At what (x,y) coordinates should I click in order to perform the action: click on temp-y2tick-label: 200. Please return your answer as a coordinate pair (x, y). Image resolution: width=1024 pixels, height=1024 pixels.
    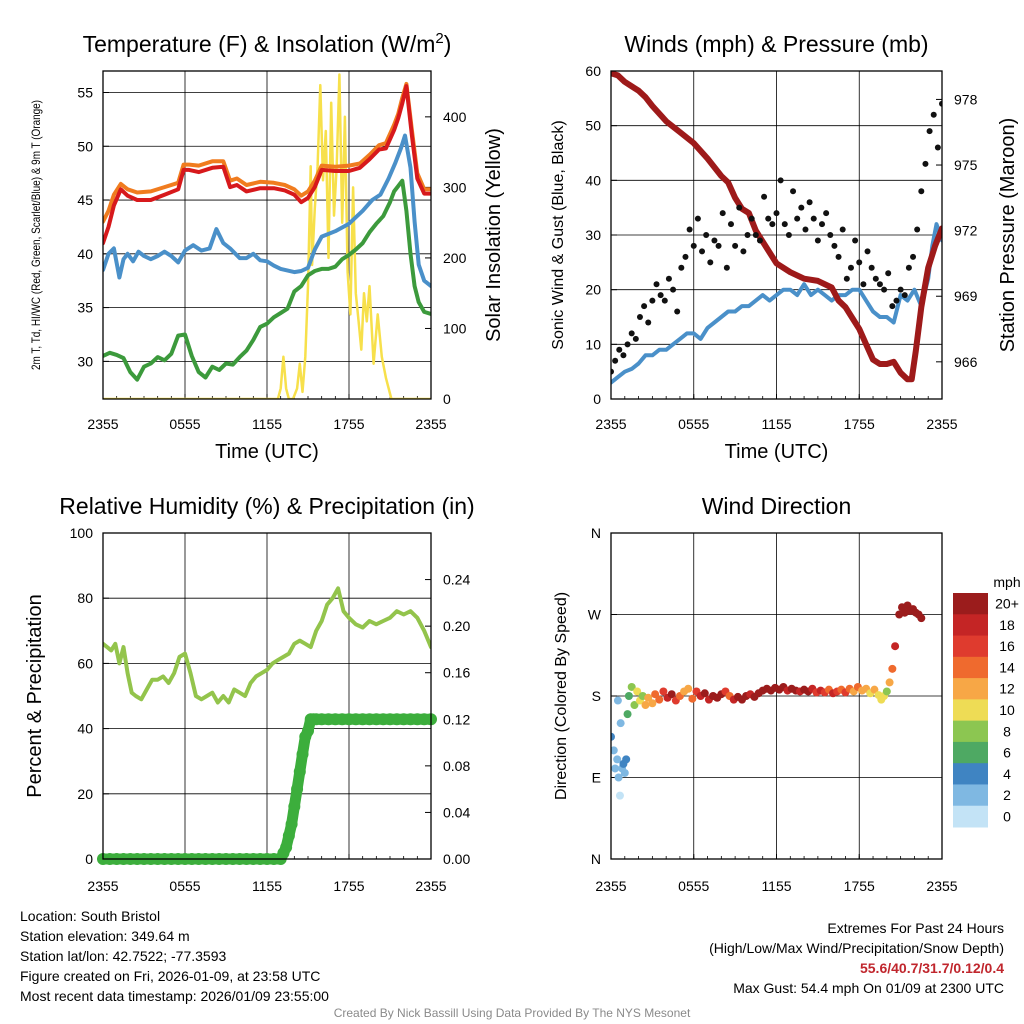
    Looking at the image, I should click on (455, 258).